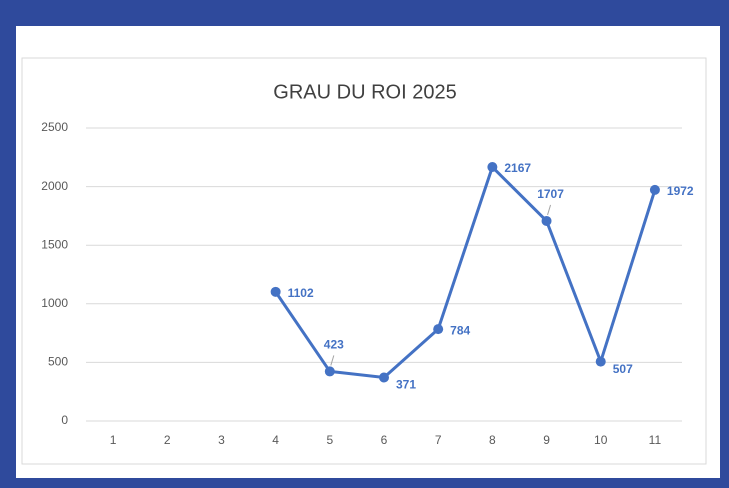 This screenshot has width=729, height=488. Describe the element at coordinates (623, 369) in the screenshot. I see `data-label: 507` at that location.